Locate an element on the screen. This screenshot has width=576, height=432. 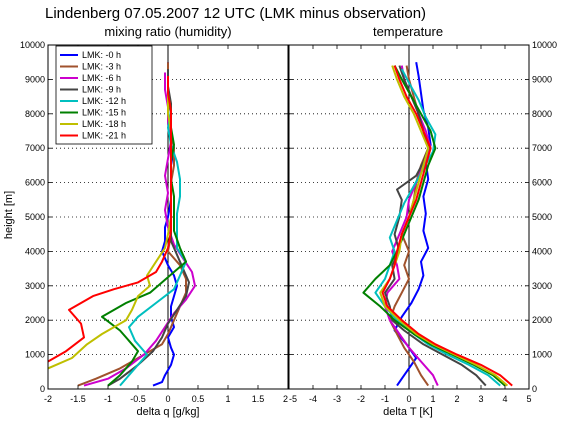
humidity-y-tick-label: 0 is located at coordinates (42, 389).